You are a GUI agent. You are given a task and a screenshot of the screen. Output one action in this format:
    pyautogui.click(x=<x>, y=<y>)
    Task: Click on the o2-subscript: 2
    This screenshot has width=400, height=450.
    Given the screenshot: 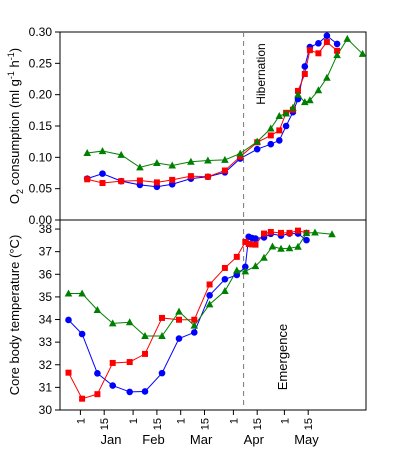 What is the action you would take?
    pyautogui.click(x=20, y=191)
    